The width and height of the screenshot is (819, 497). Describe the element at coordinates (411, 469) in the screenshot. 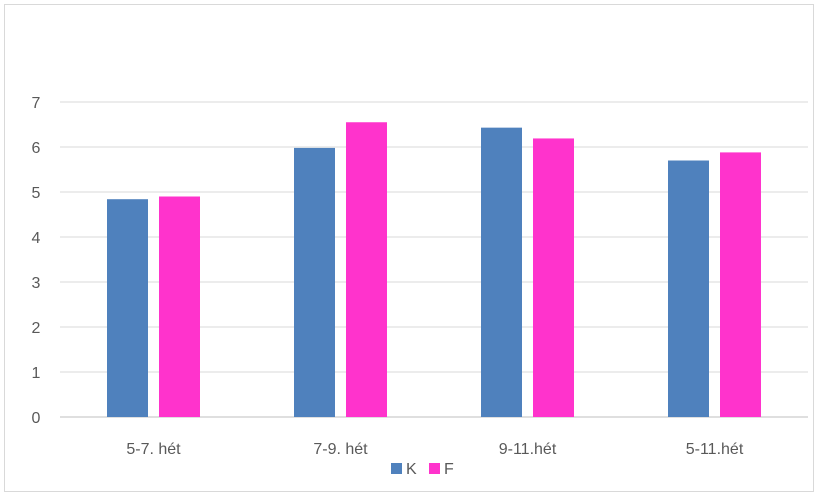

I see `legend-label-k: K` at that location.